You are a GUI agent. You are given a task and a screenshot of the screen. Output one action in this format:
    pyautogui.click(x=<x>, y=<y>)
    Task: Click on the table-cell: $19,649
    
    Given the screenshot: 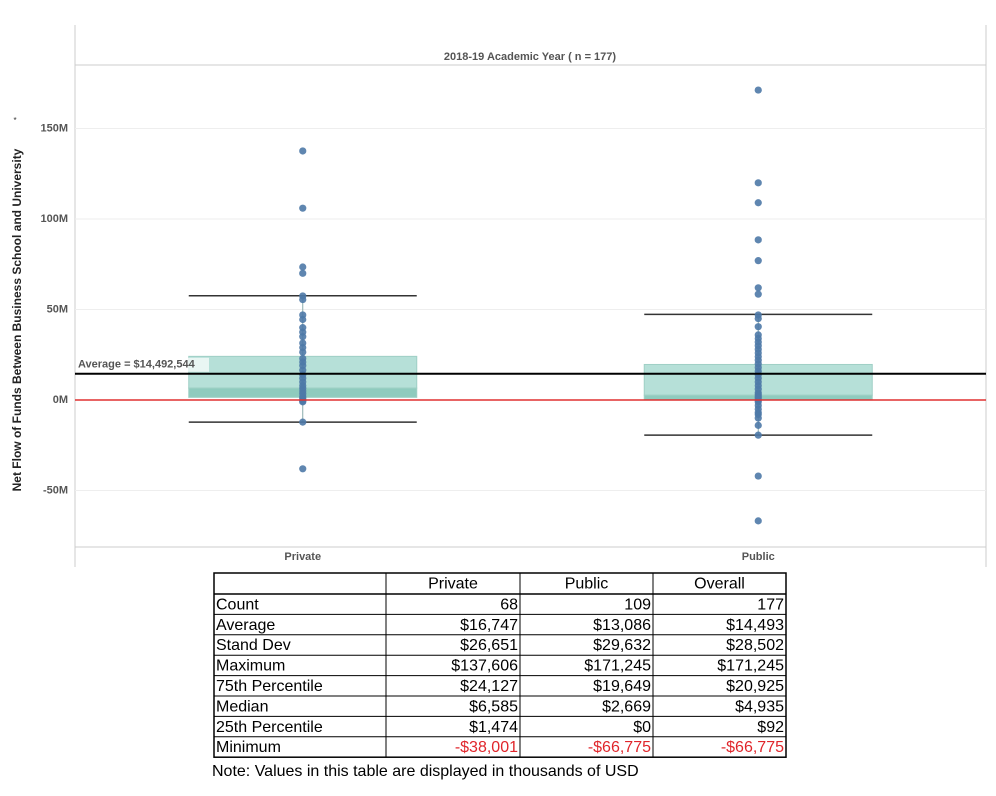 What is the action you would take?
    pyautogui.click(x=622, y=686)
    